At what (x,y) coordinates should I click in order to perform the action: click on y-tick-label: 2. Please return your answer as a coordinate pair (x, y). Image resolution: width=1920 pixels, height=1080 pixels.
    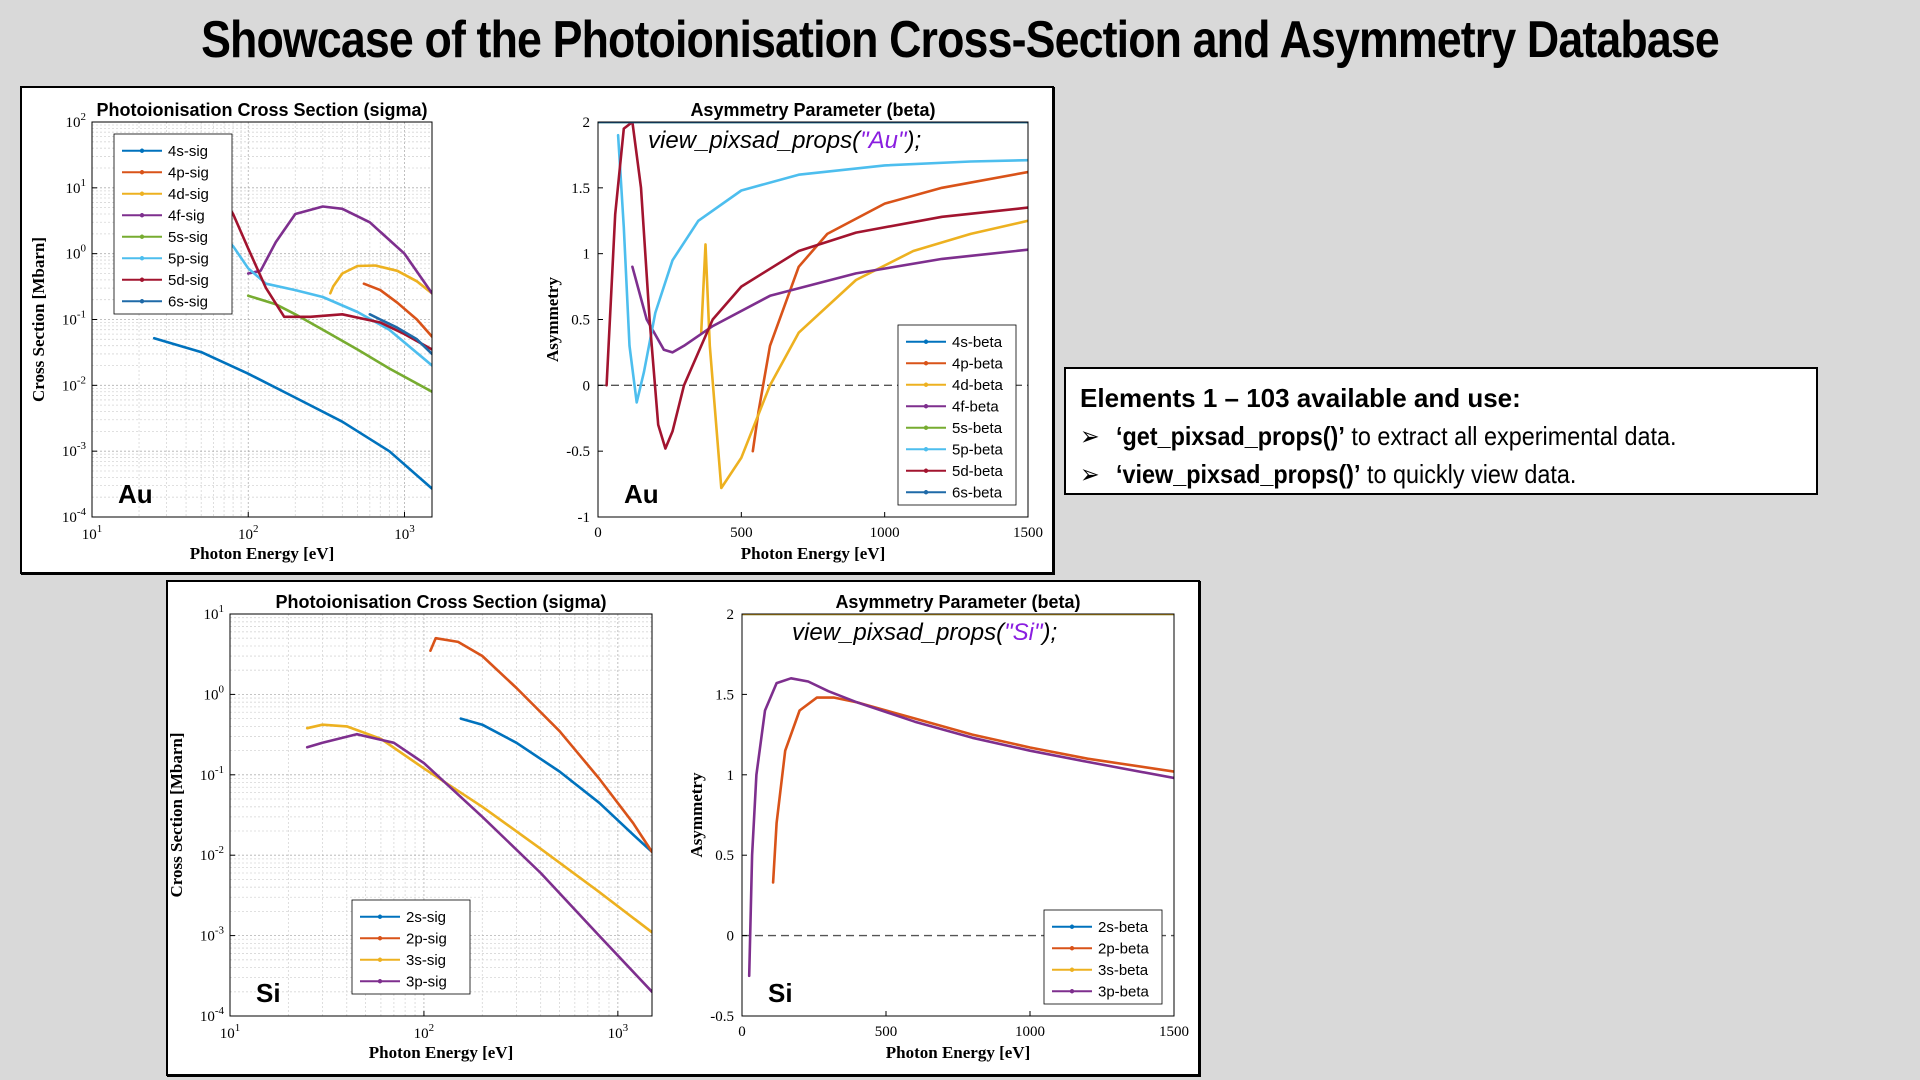
    Looking at the image, I should click on (731, 615).